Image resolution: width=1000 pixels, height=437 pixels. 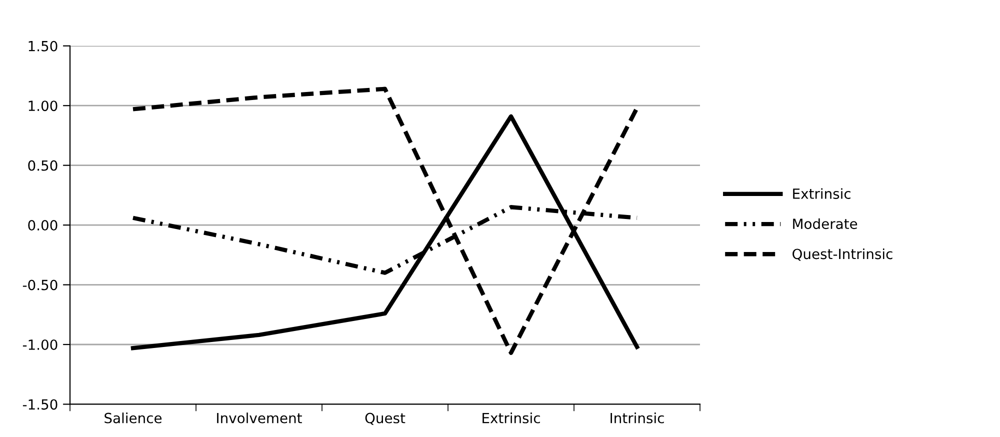 What do you see at coordinates (40, 404) in the screenshot?
I see `y-tick-label: -1.50` at bounding box center [40, 404].